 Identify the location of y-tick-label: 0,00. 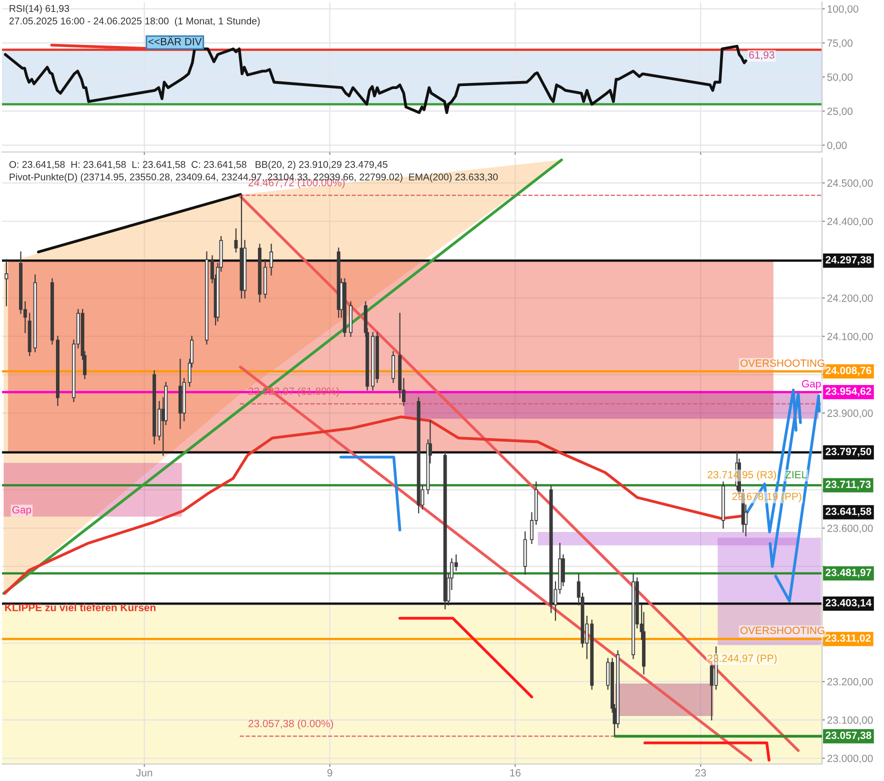
(837, 146).